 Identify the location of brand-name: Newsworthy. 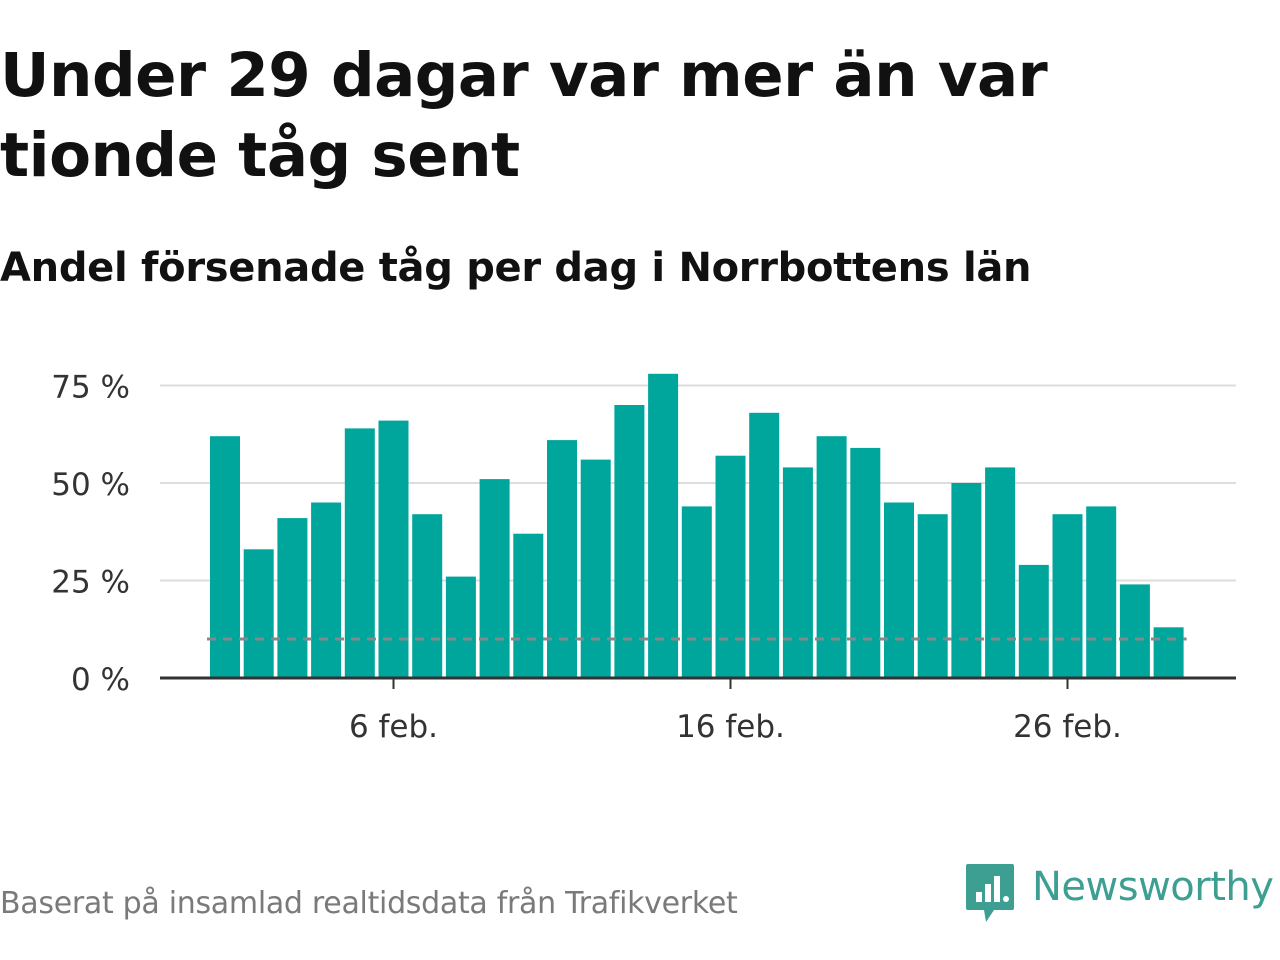
(1153, 887).